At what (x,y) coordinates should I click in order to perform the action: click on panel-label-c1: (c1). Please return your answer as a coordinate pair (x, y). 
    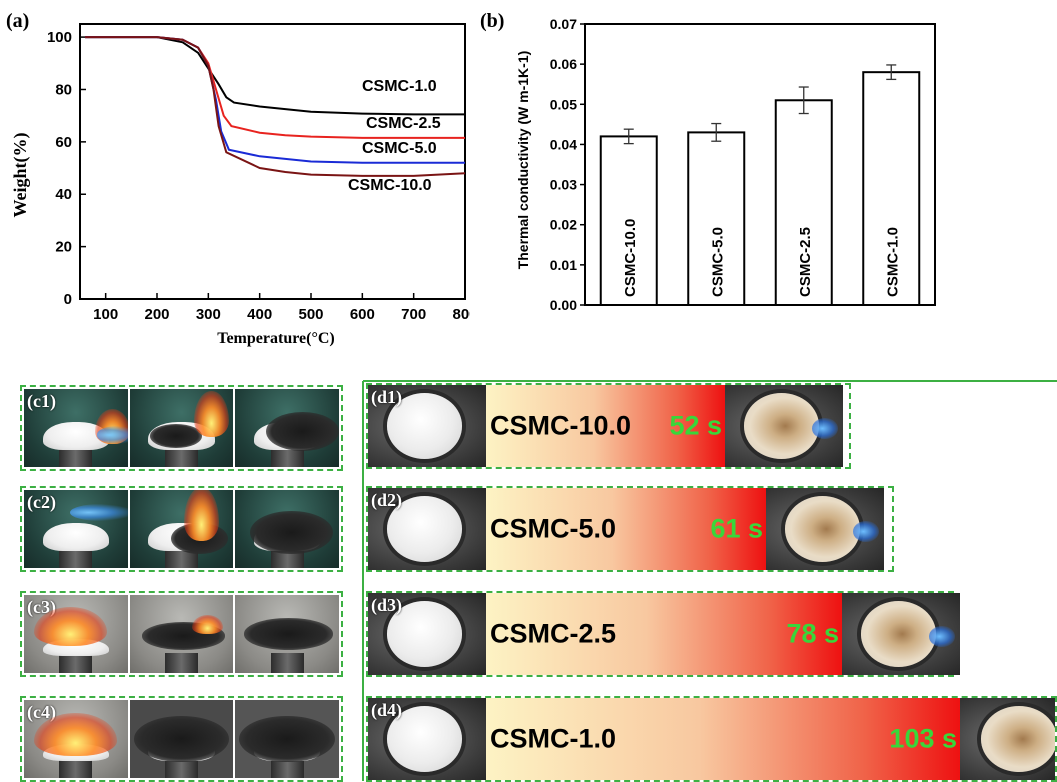
    Looking at the image, I should click on (41, 401).